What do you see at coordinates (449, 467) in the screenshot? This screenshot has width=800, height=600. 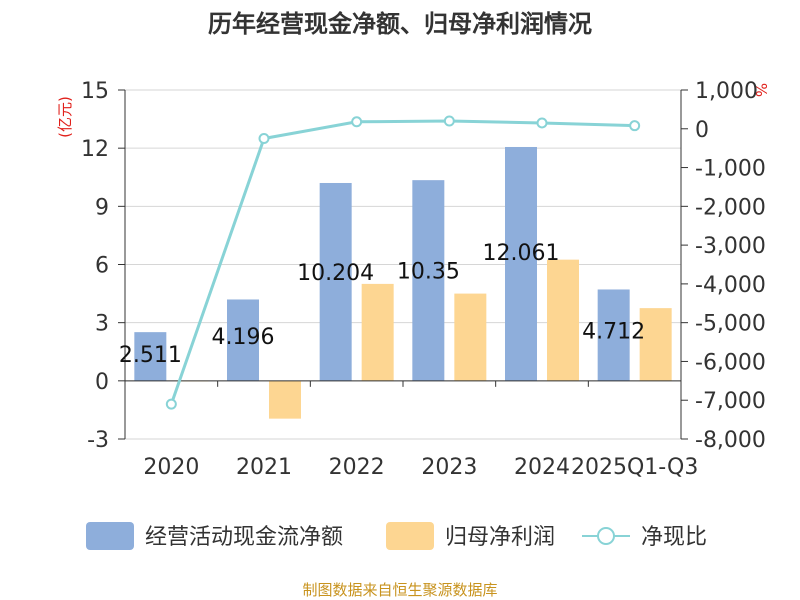 I see `x-axis-tick-label: 2023` at bounding box center [449, 467].